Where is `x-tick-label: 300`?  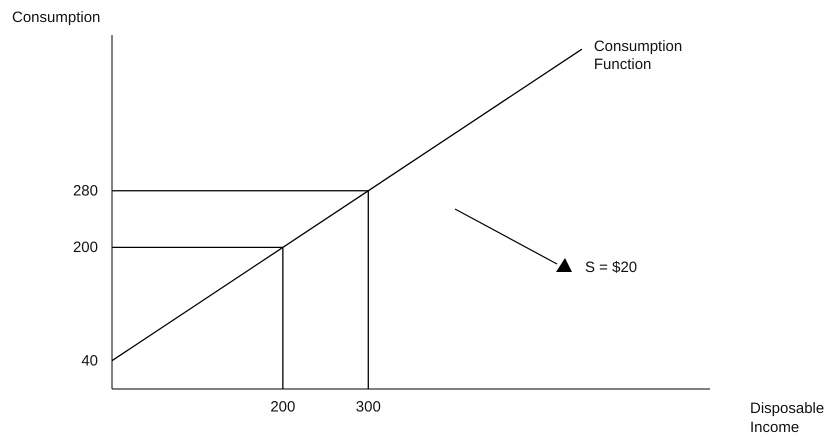
x-tick-label: 300 is located at coordinates (368, 407).